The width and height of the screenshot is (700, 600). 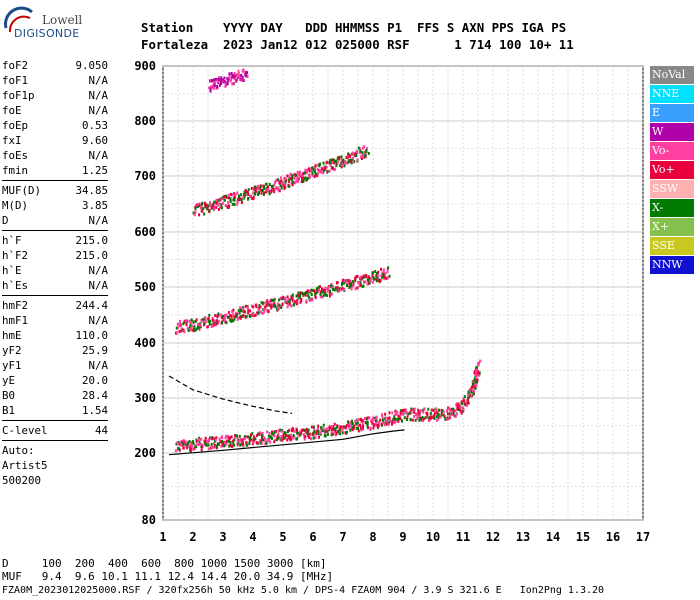 I want to click on param-label: C-level, so click(x=25, y=430).